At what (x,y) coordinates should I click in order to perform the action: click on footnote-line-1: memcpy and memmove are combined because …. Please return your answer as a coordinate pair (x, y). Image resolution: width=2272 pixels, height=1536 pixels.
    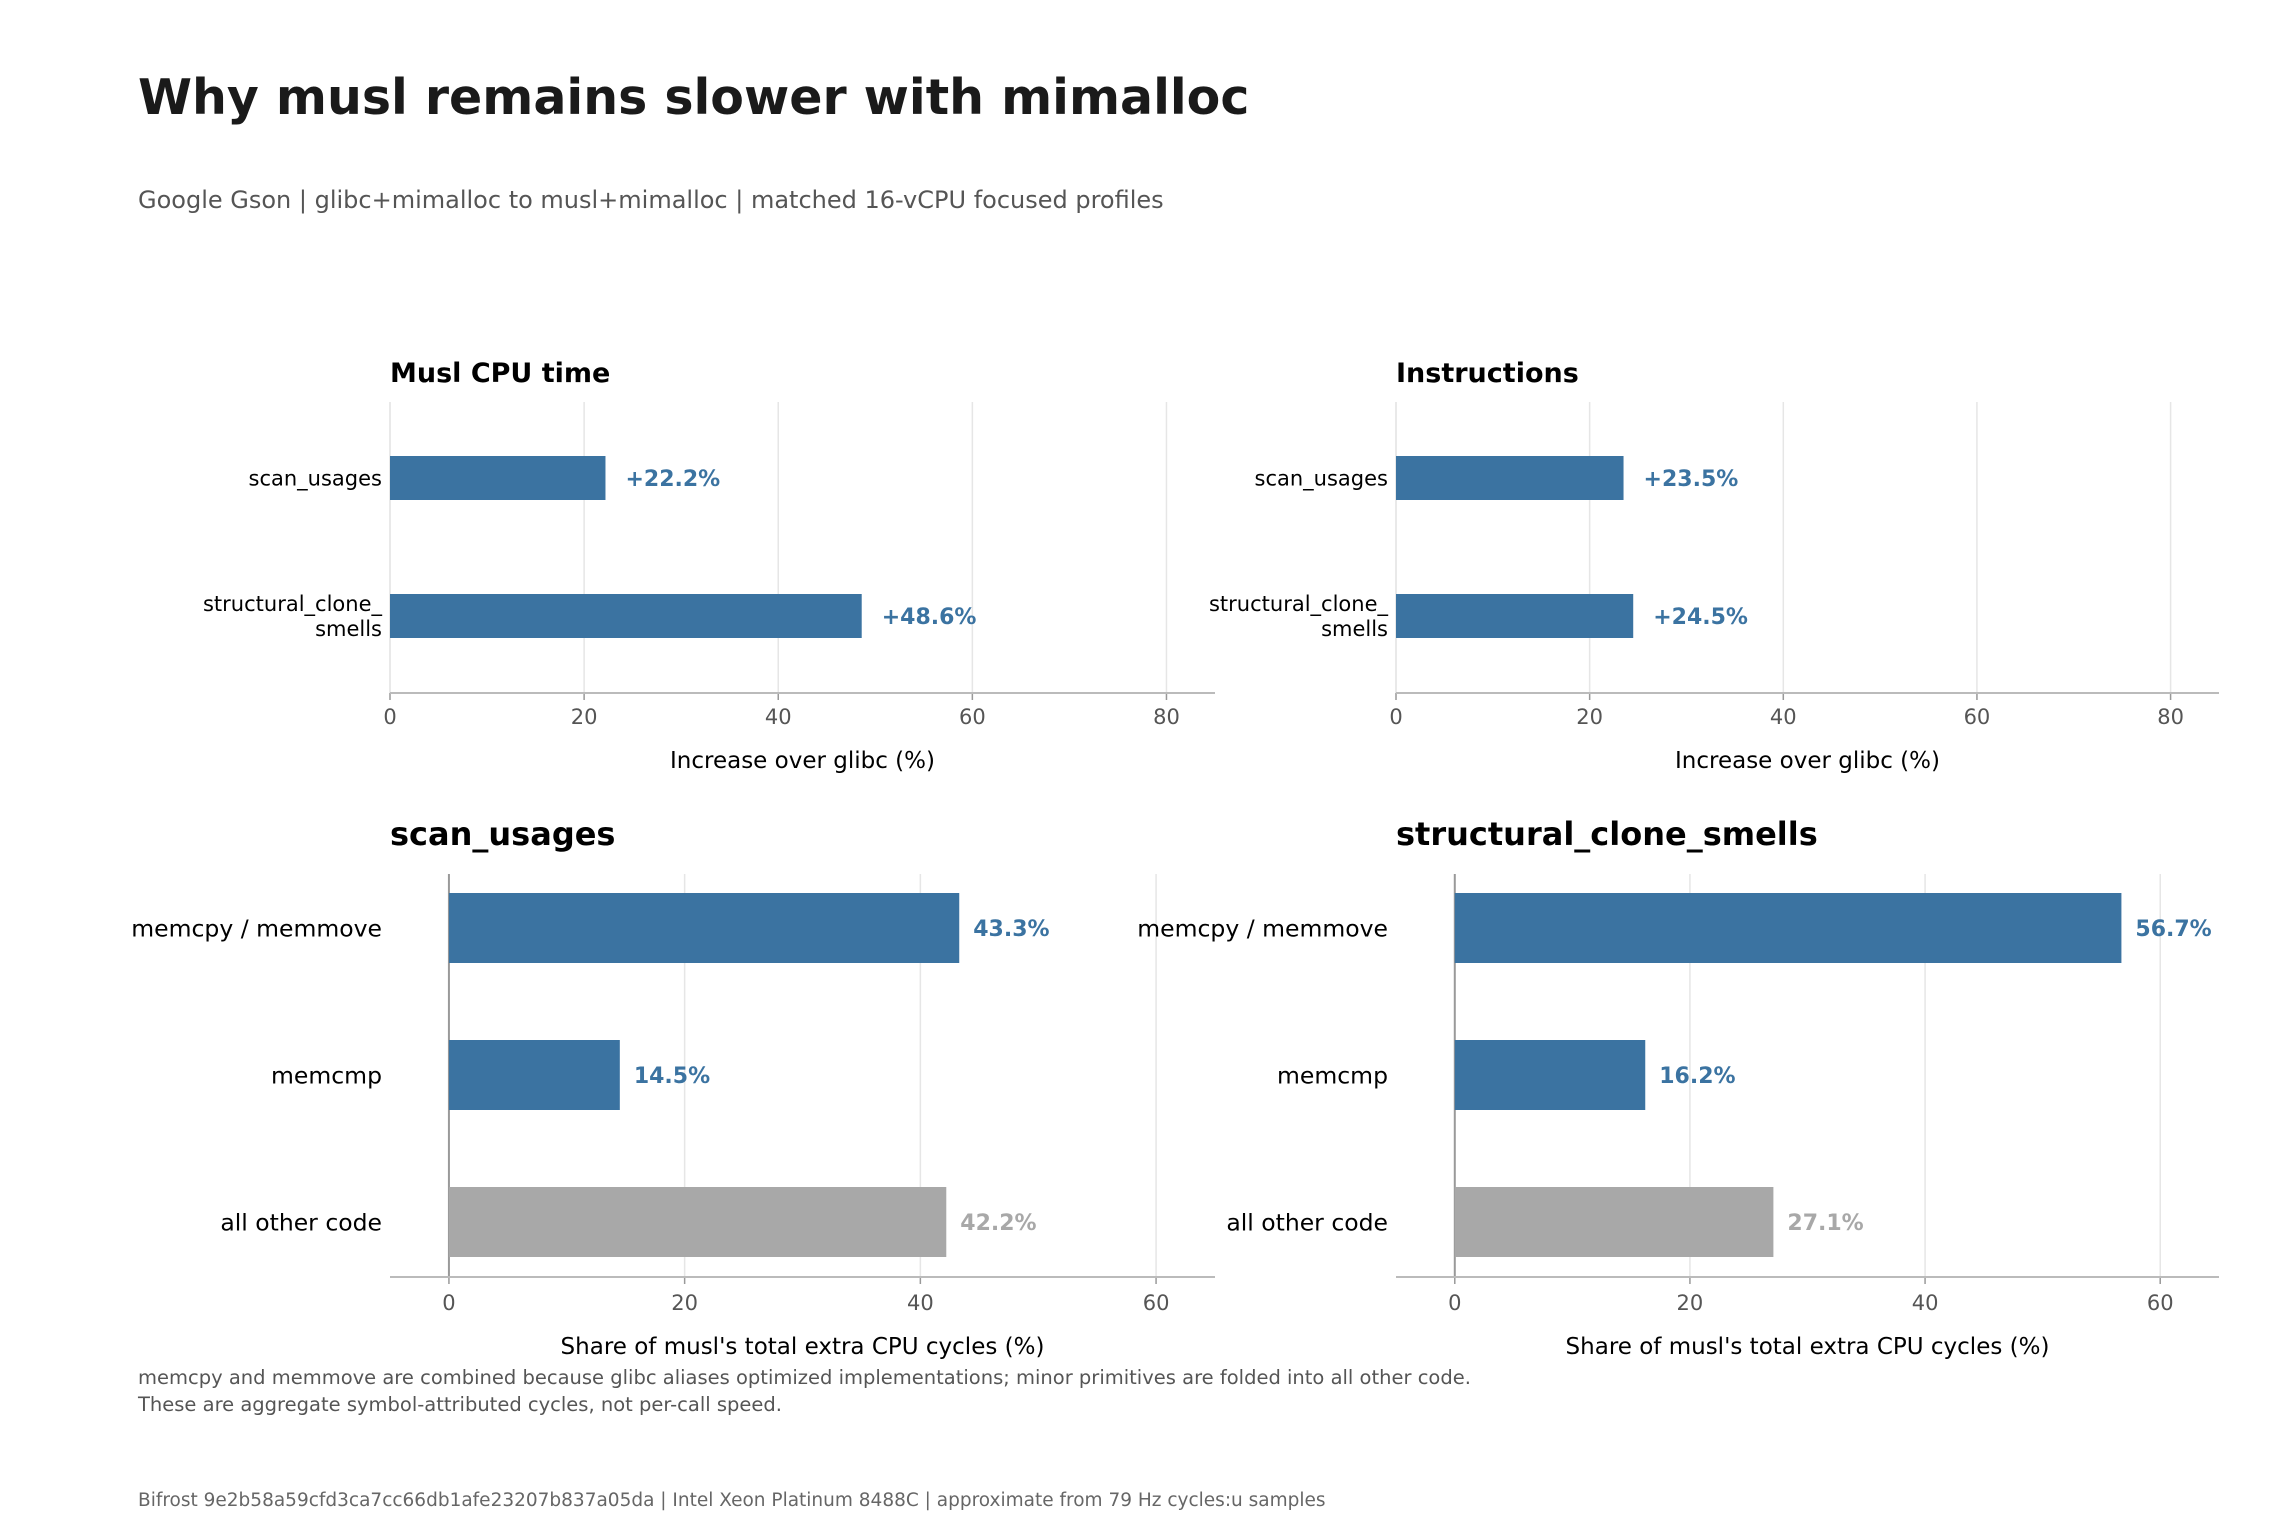
    Looking at the image, I should click on (804, 1377).